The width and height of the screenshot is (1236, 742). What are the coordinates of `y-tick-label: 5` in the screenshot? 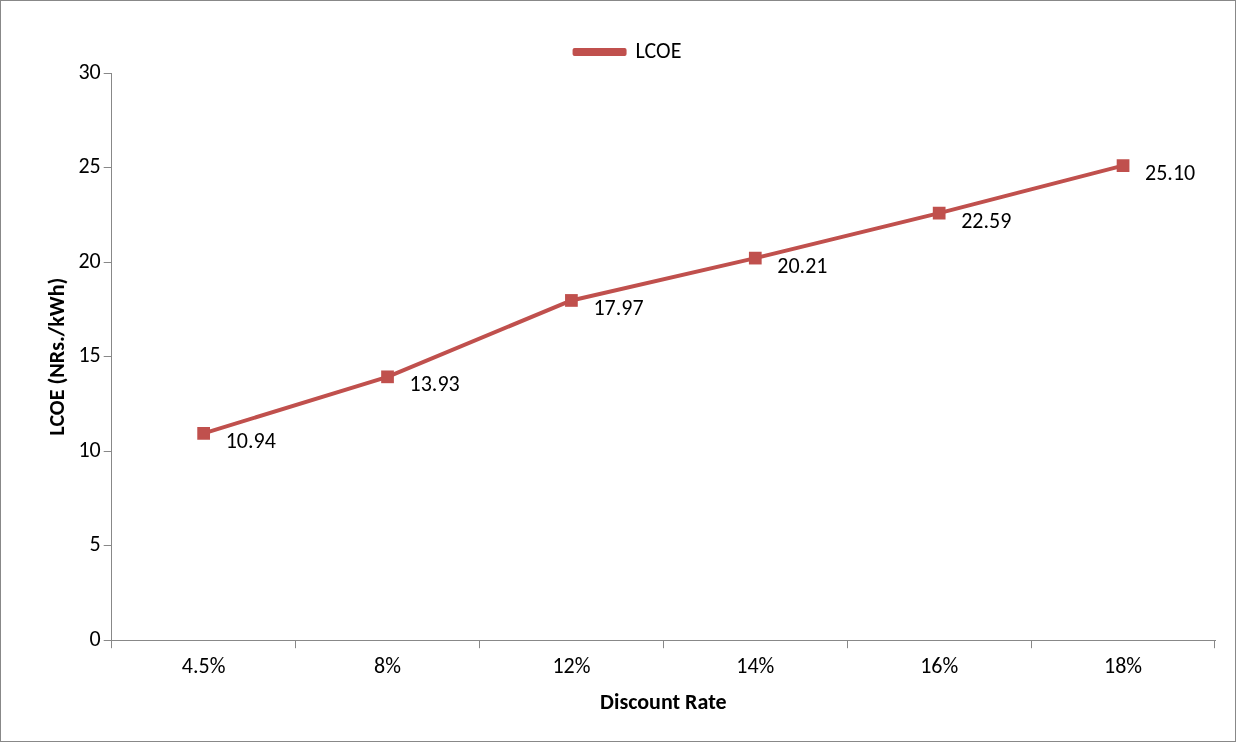 It's located at (95, 544).